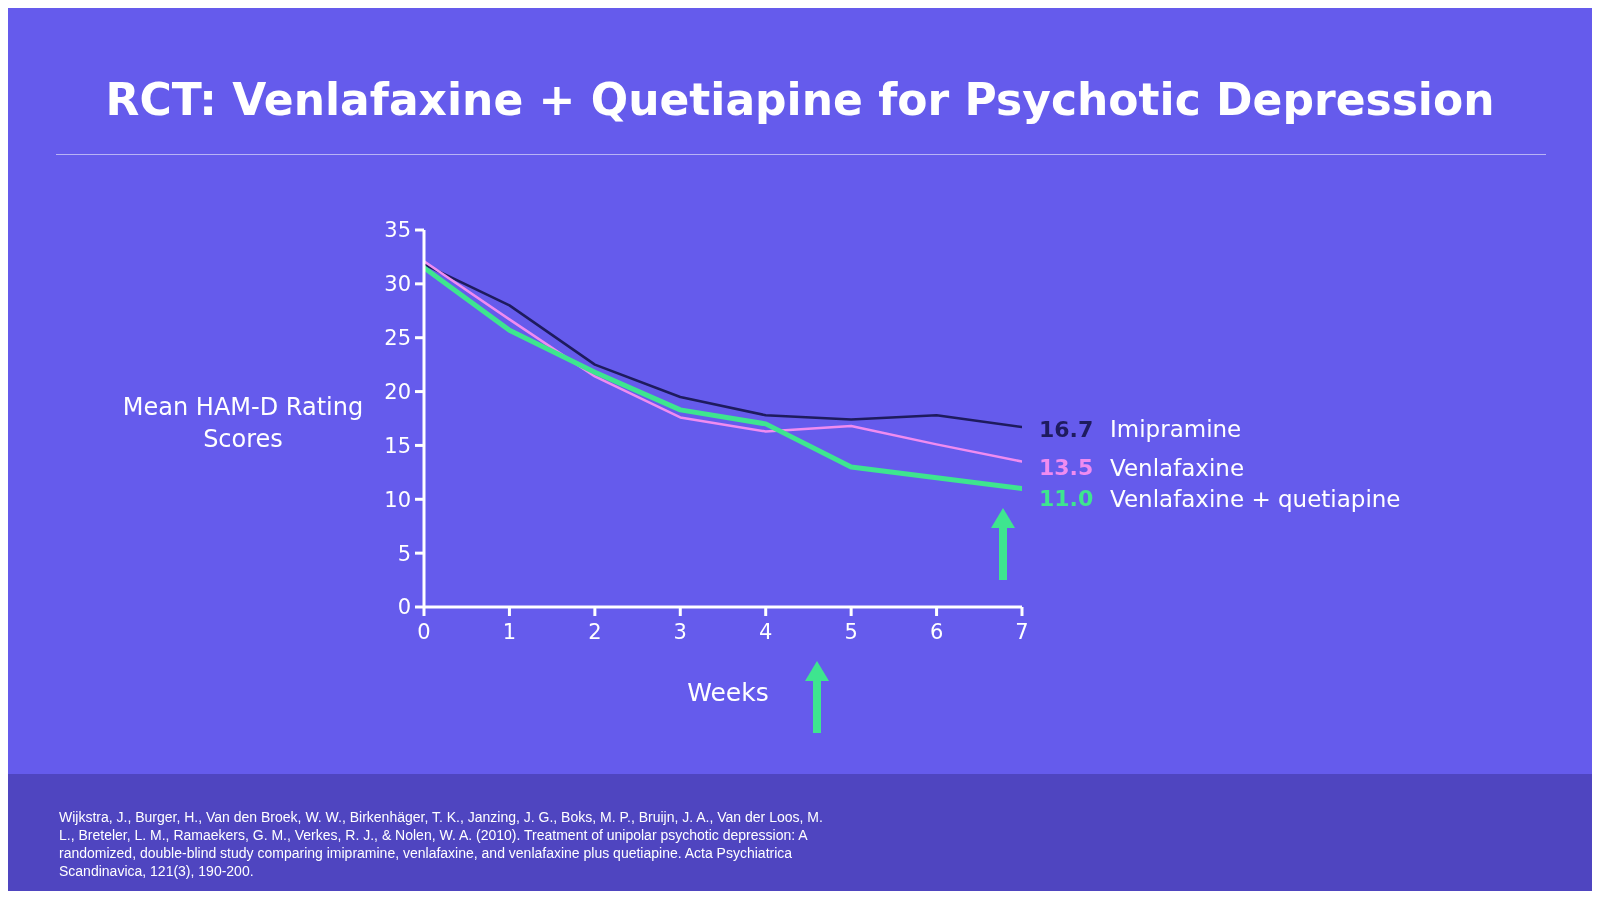 The image size is (1600, 899). Describe the element at coordinates (1255, 498) in the screenshot. I see `text: Venlafaxine + quetiapine` at that location.